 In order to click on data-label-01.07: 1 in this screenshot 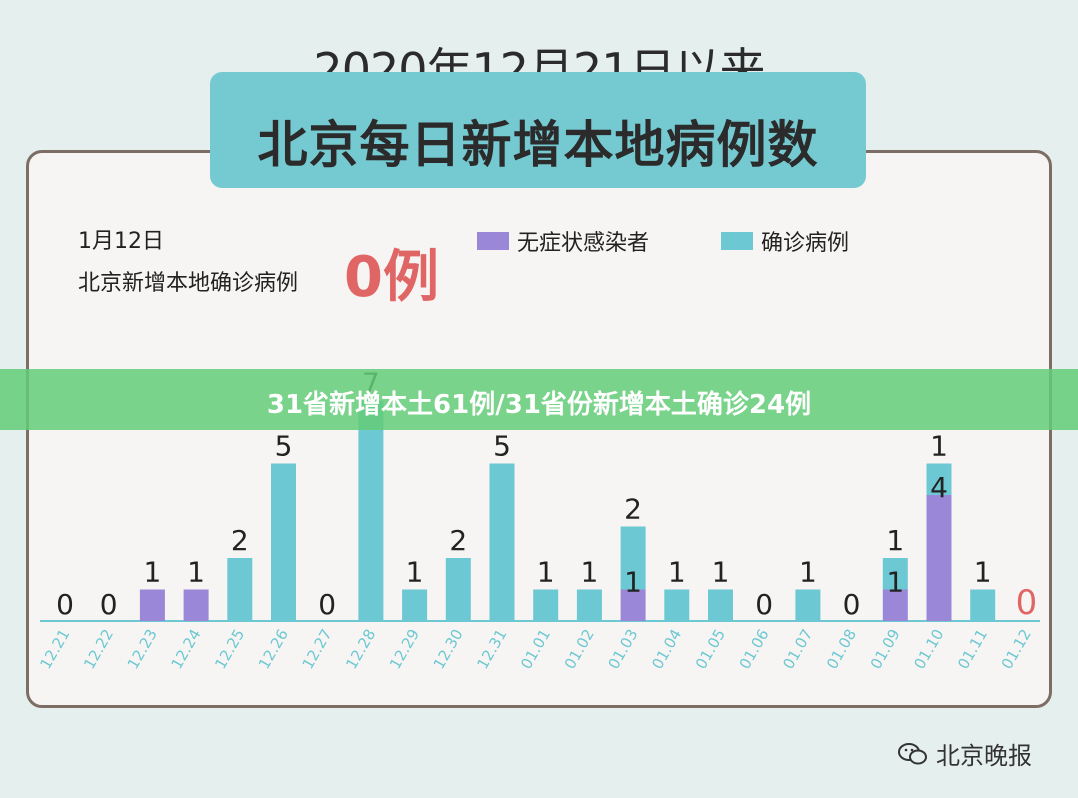, I will do `click(808, 572)`.